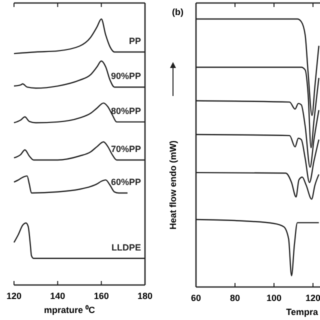 This screenshot has width=320, height=320. I want to click on x-tick-label: 80, so click(235, 298).